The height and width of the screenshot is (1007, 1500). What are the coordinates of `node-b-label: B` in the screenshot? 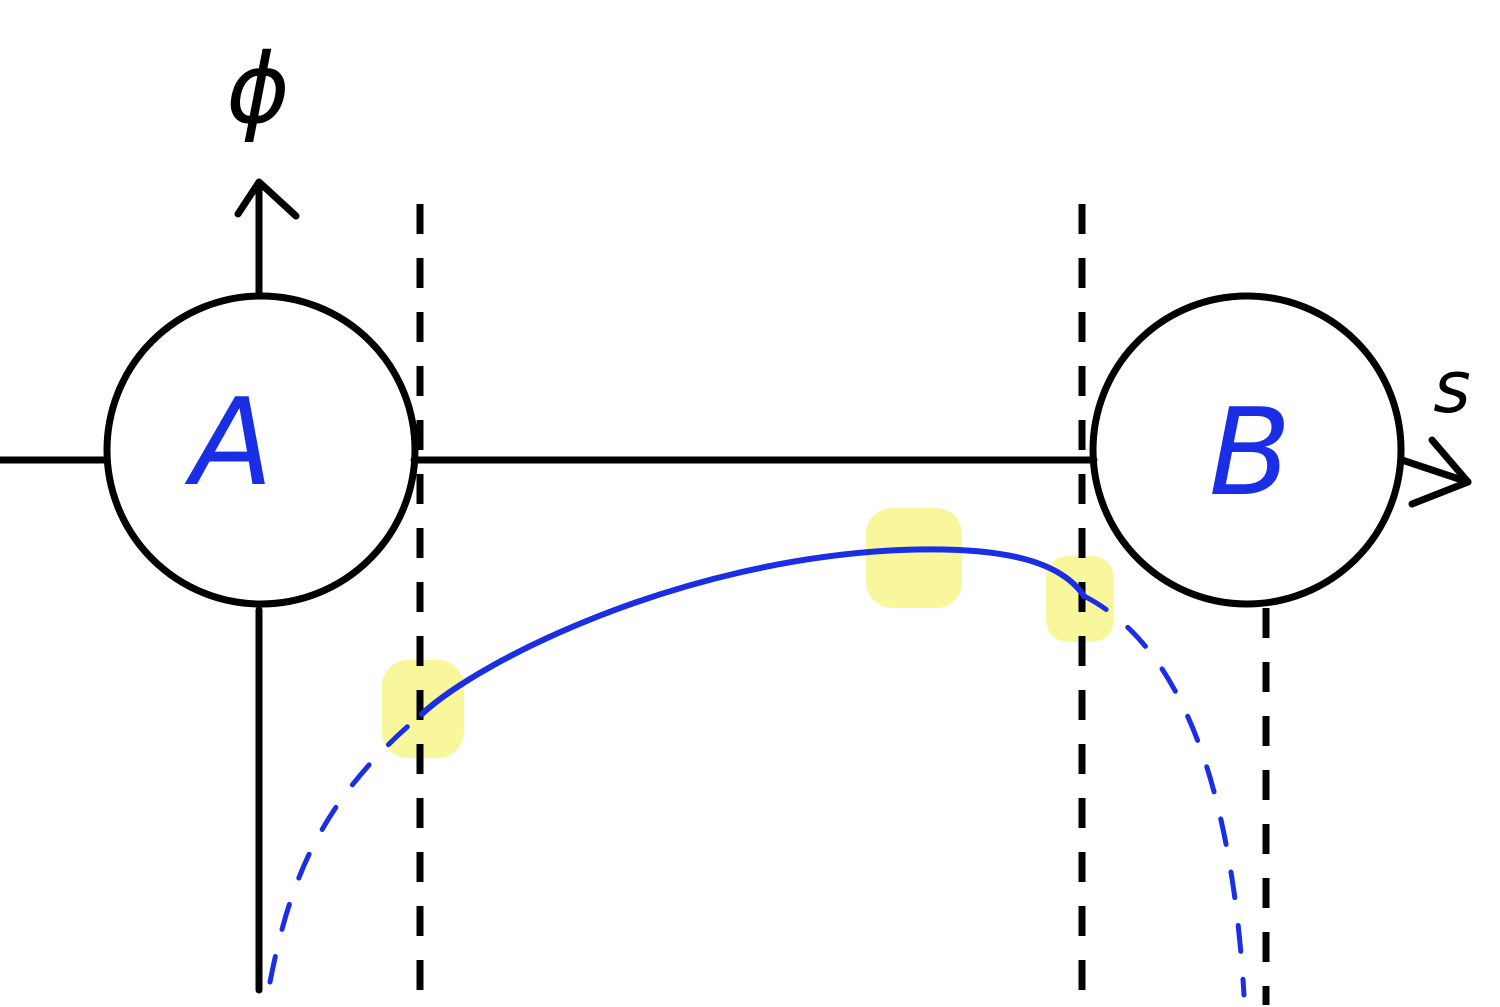 It's located at (1250, 453).